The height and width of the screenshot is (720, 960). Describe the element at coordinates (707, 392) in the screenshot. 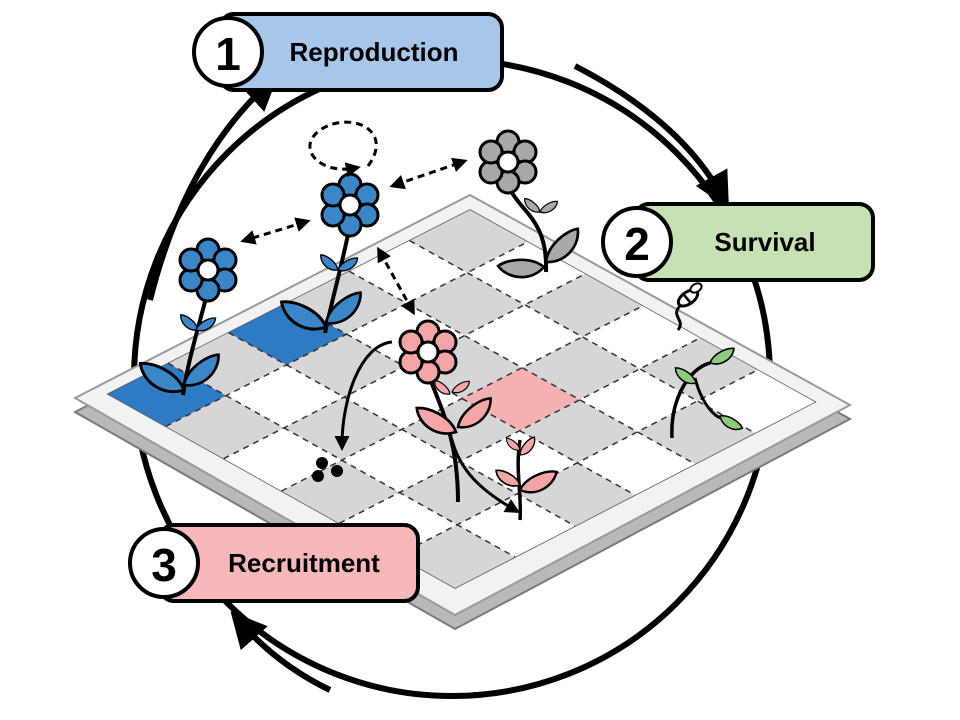

I see `green-seedling` at that location.